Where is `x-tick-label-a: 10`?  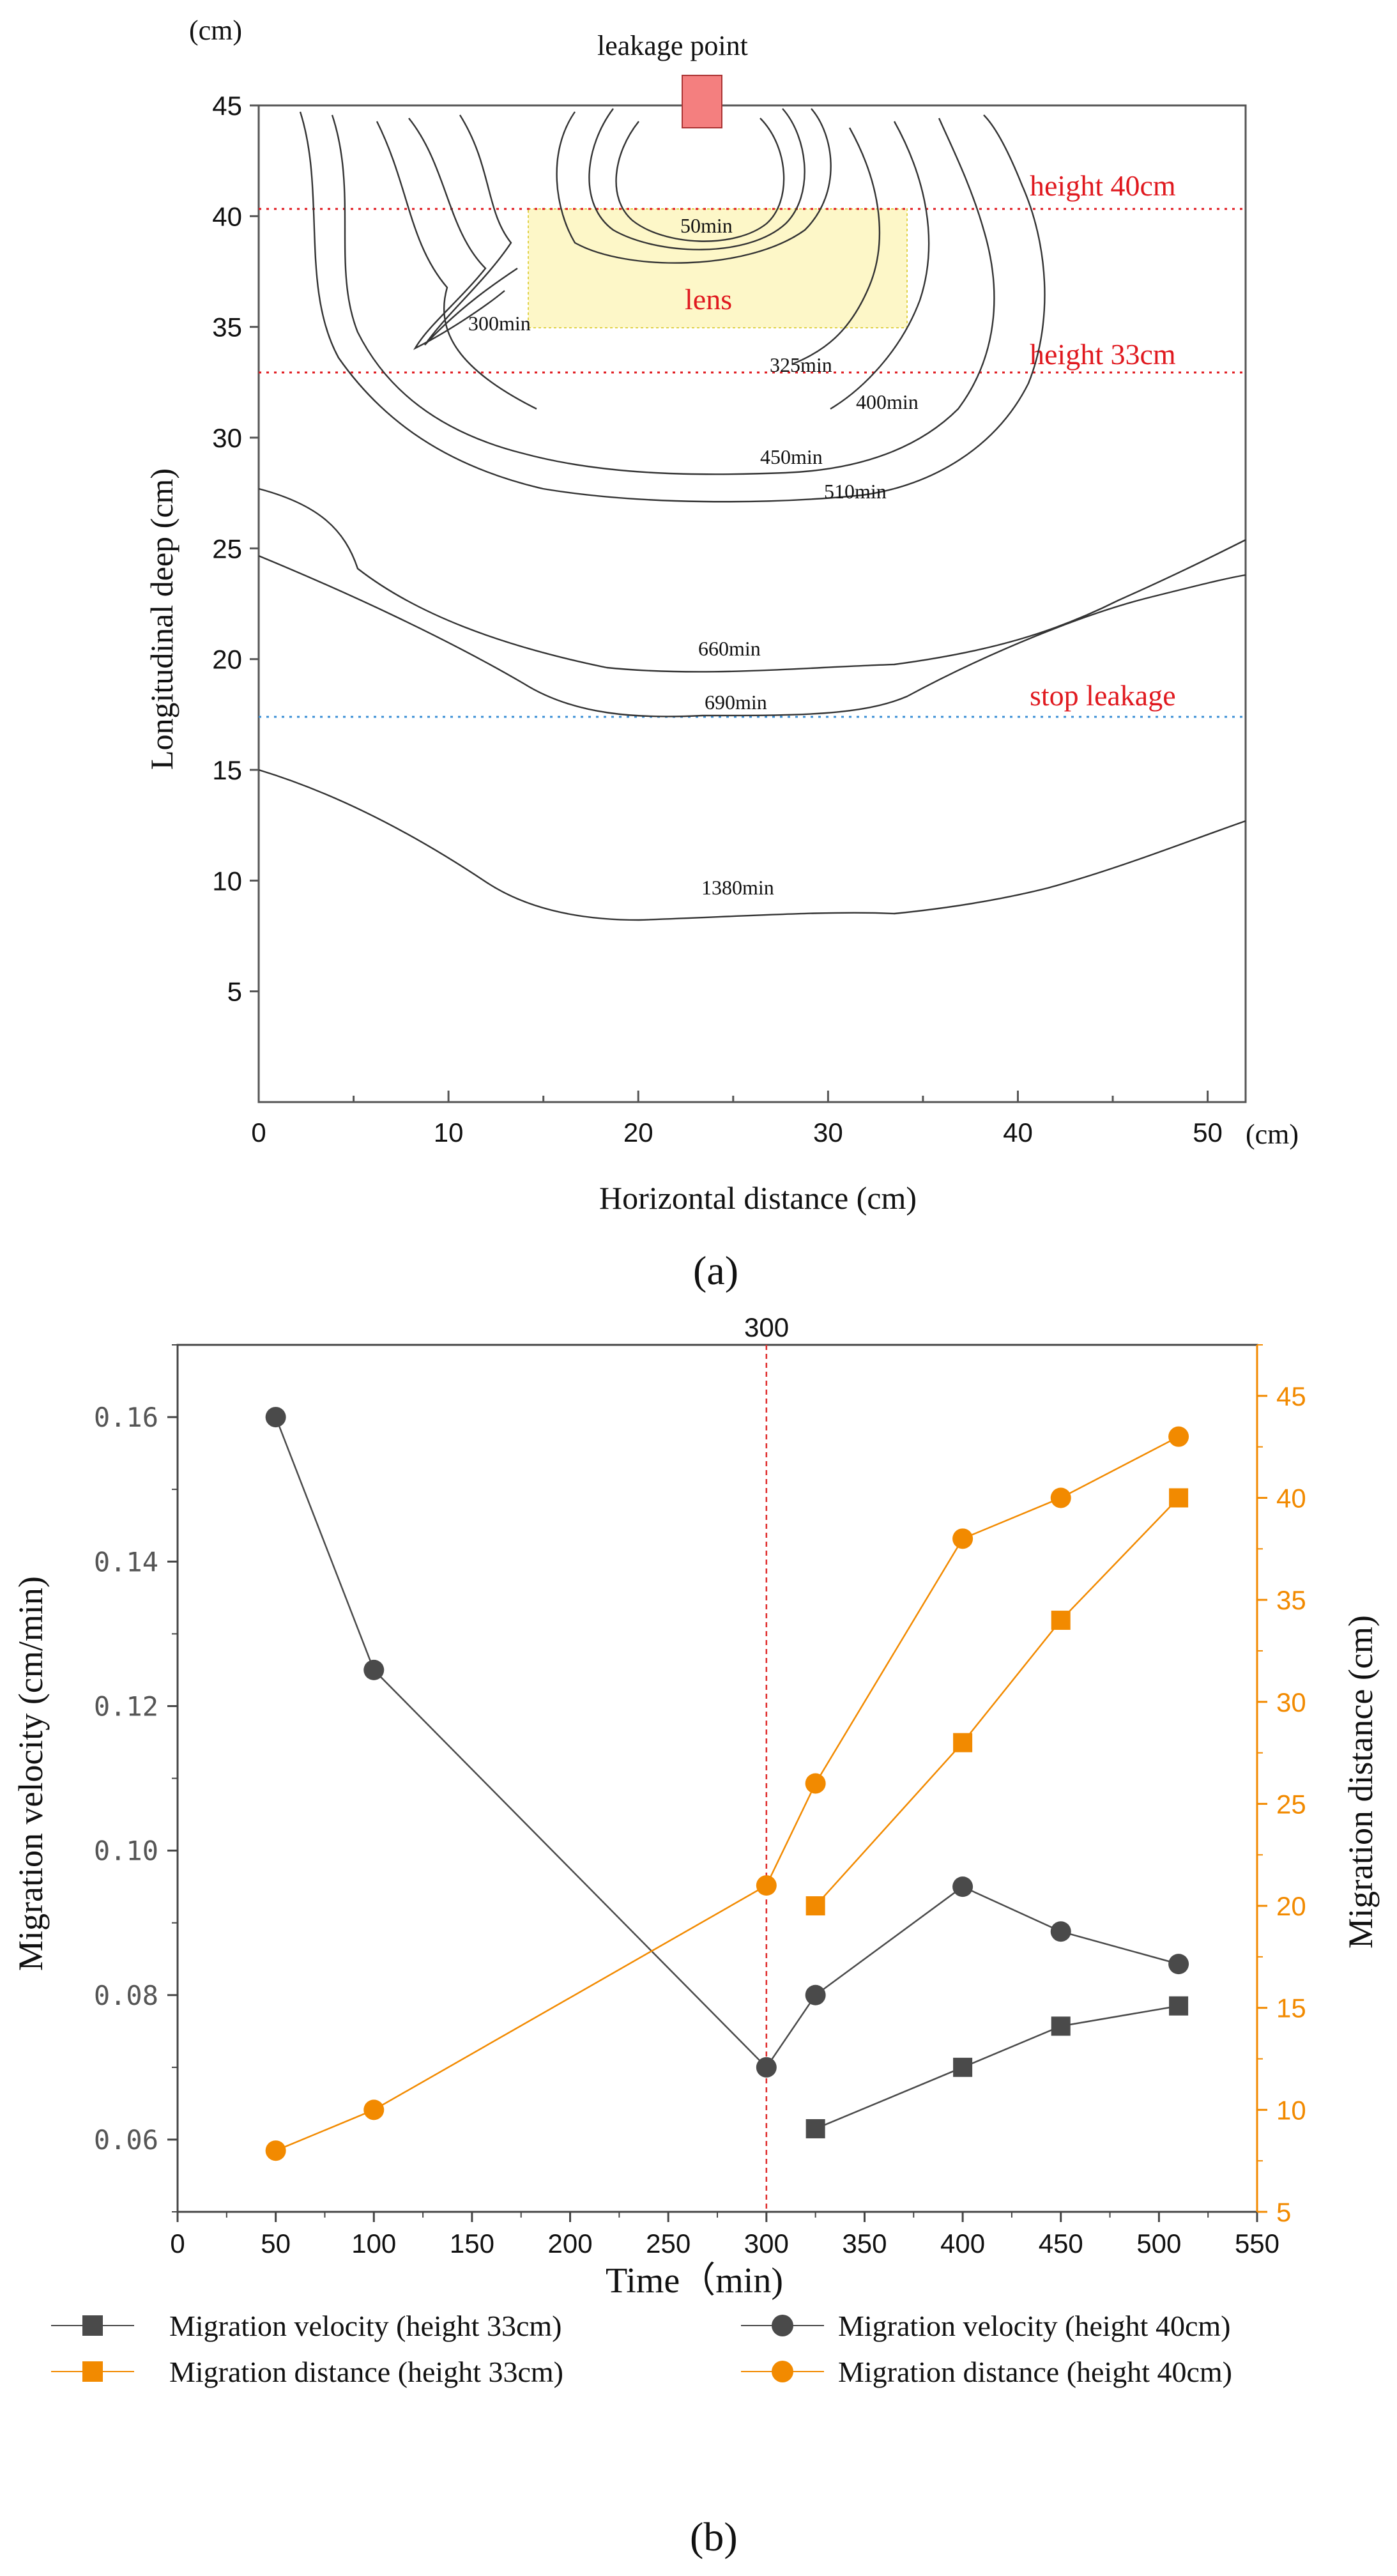
x-tick-label-a: 10 is located at coordinates (449, 1132).